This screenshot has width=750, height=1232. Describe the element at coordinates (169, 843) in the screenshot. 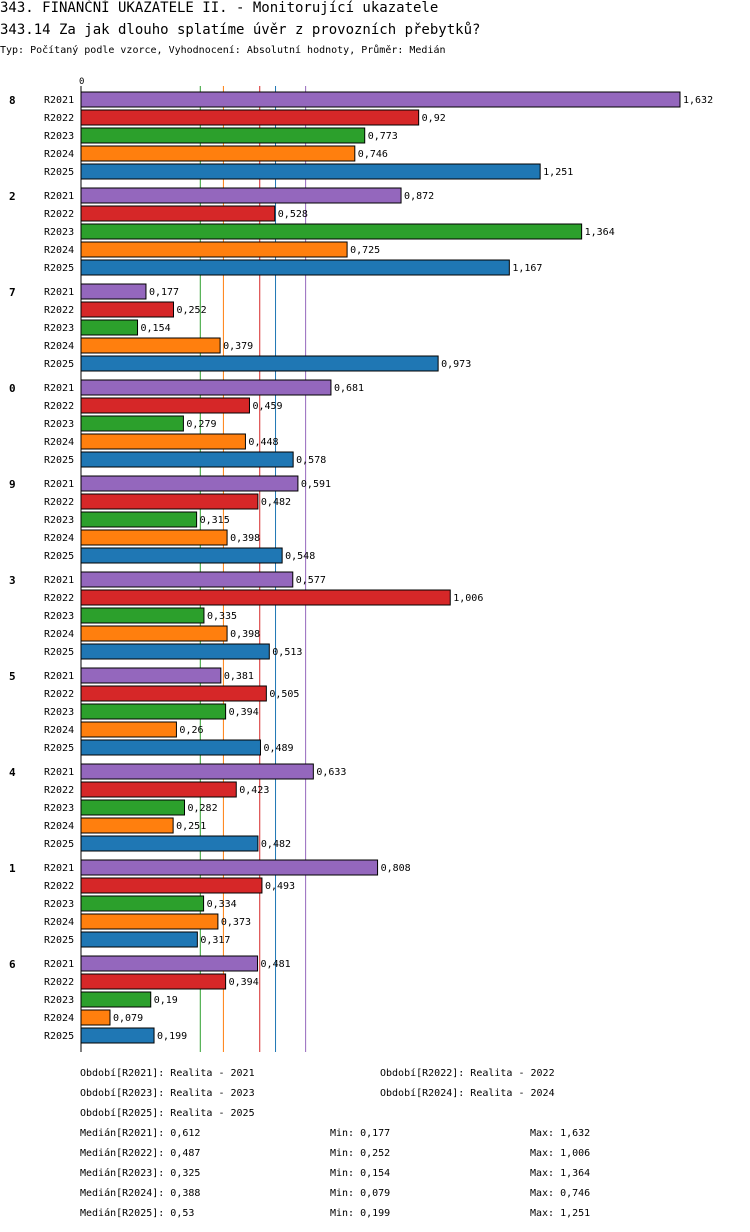

I see `bar-4-r2025` at that location.